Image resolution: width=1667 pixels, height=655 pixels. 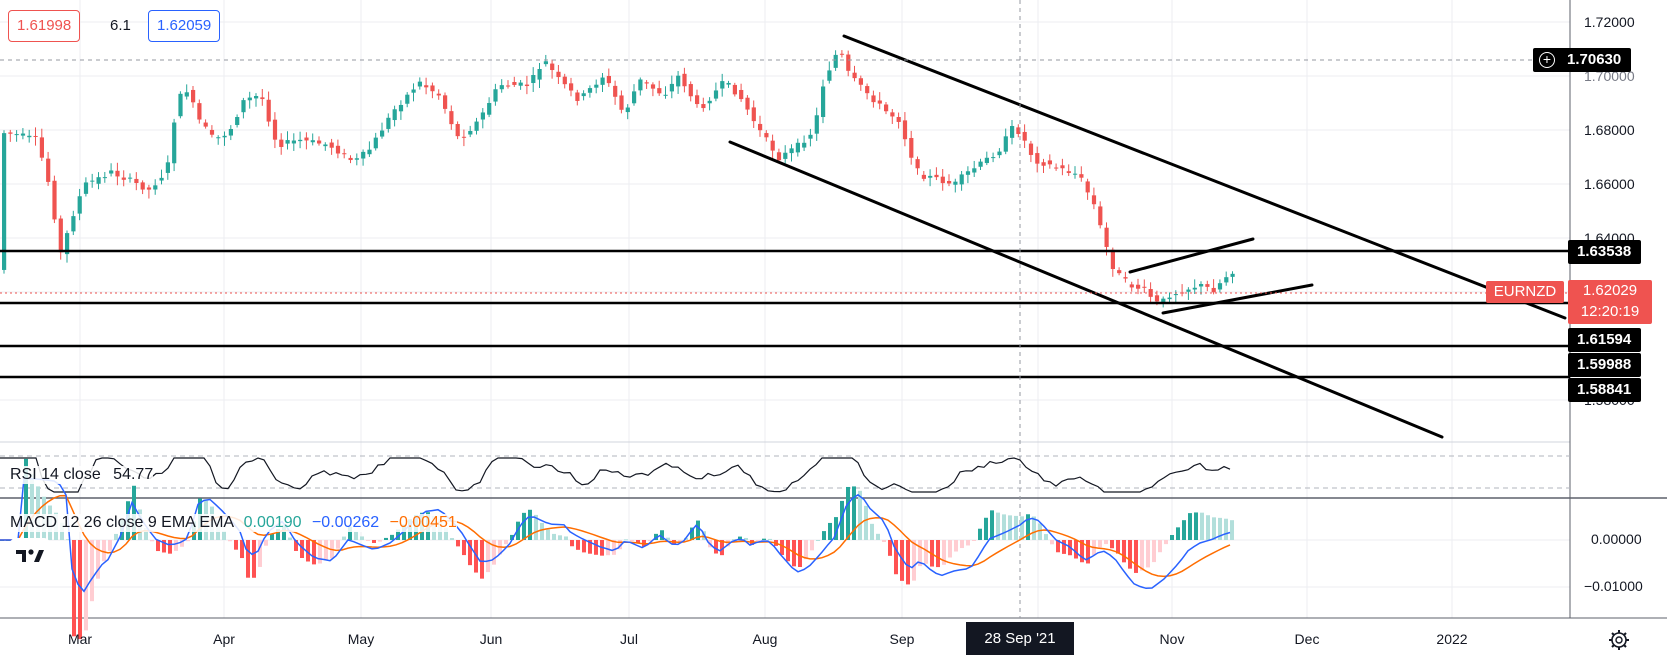 I want to click on bid-price-chip: 1.61998, so click(x=44, y=26).